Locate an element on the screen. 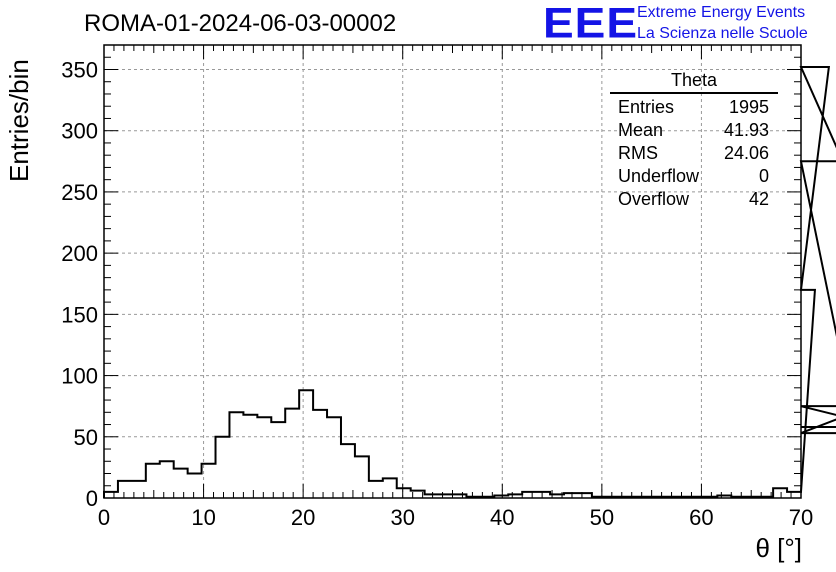 The height and width of the screenshot is (572, 836). stats-value: 0 is located at coordinates (763, 176).